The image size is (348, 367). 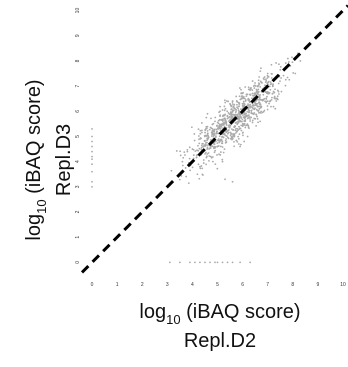 I want to click on y-tick-label: 10, so click(x=78, y=11).